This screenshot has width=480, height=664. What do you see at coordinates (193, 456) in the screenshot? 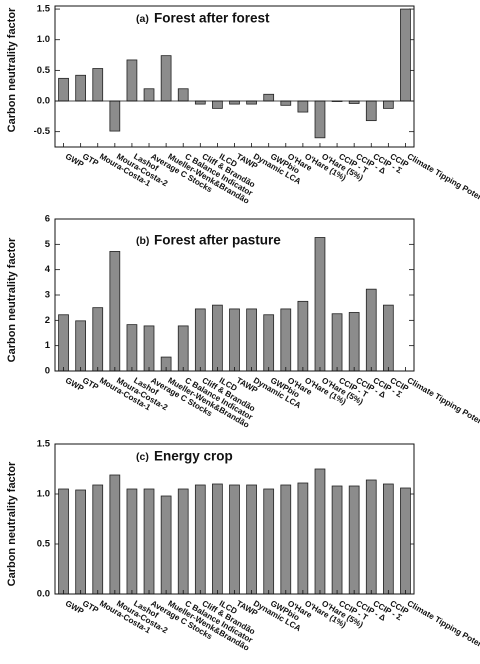
I see `chart-title: Energy crop` at bounding box center [193, 456].